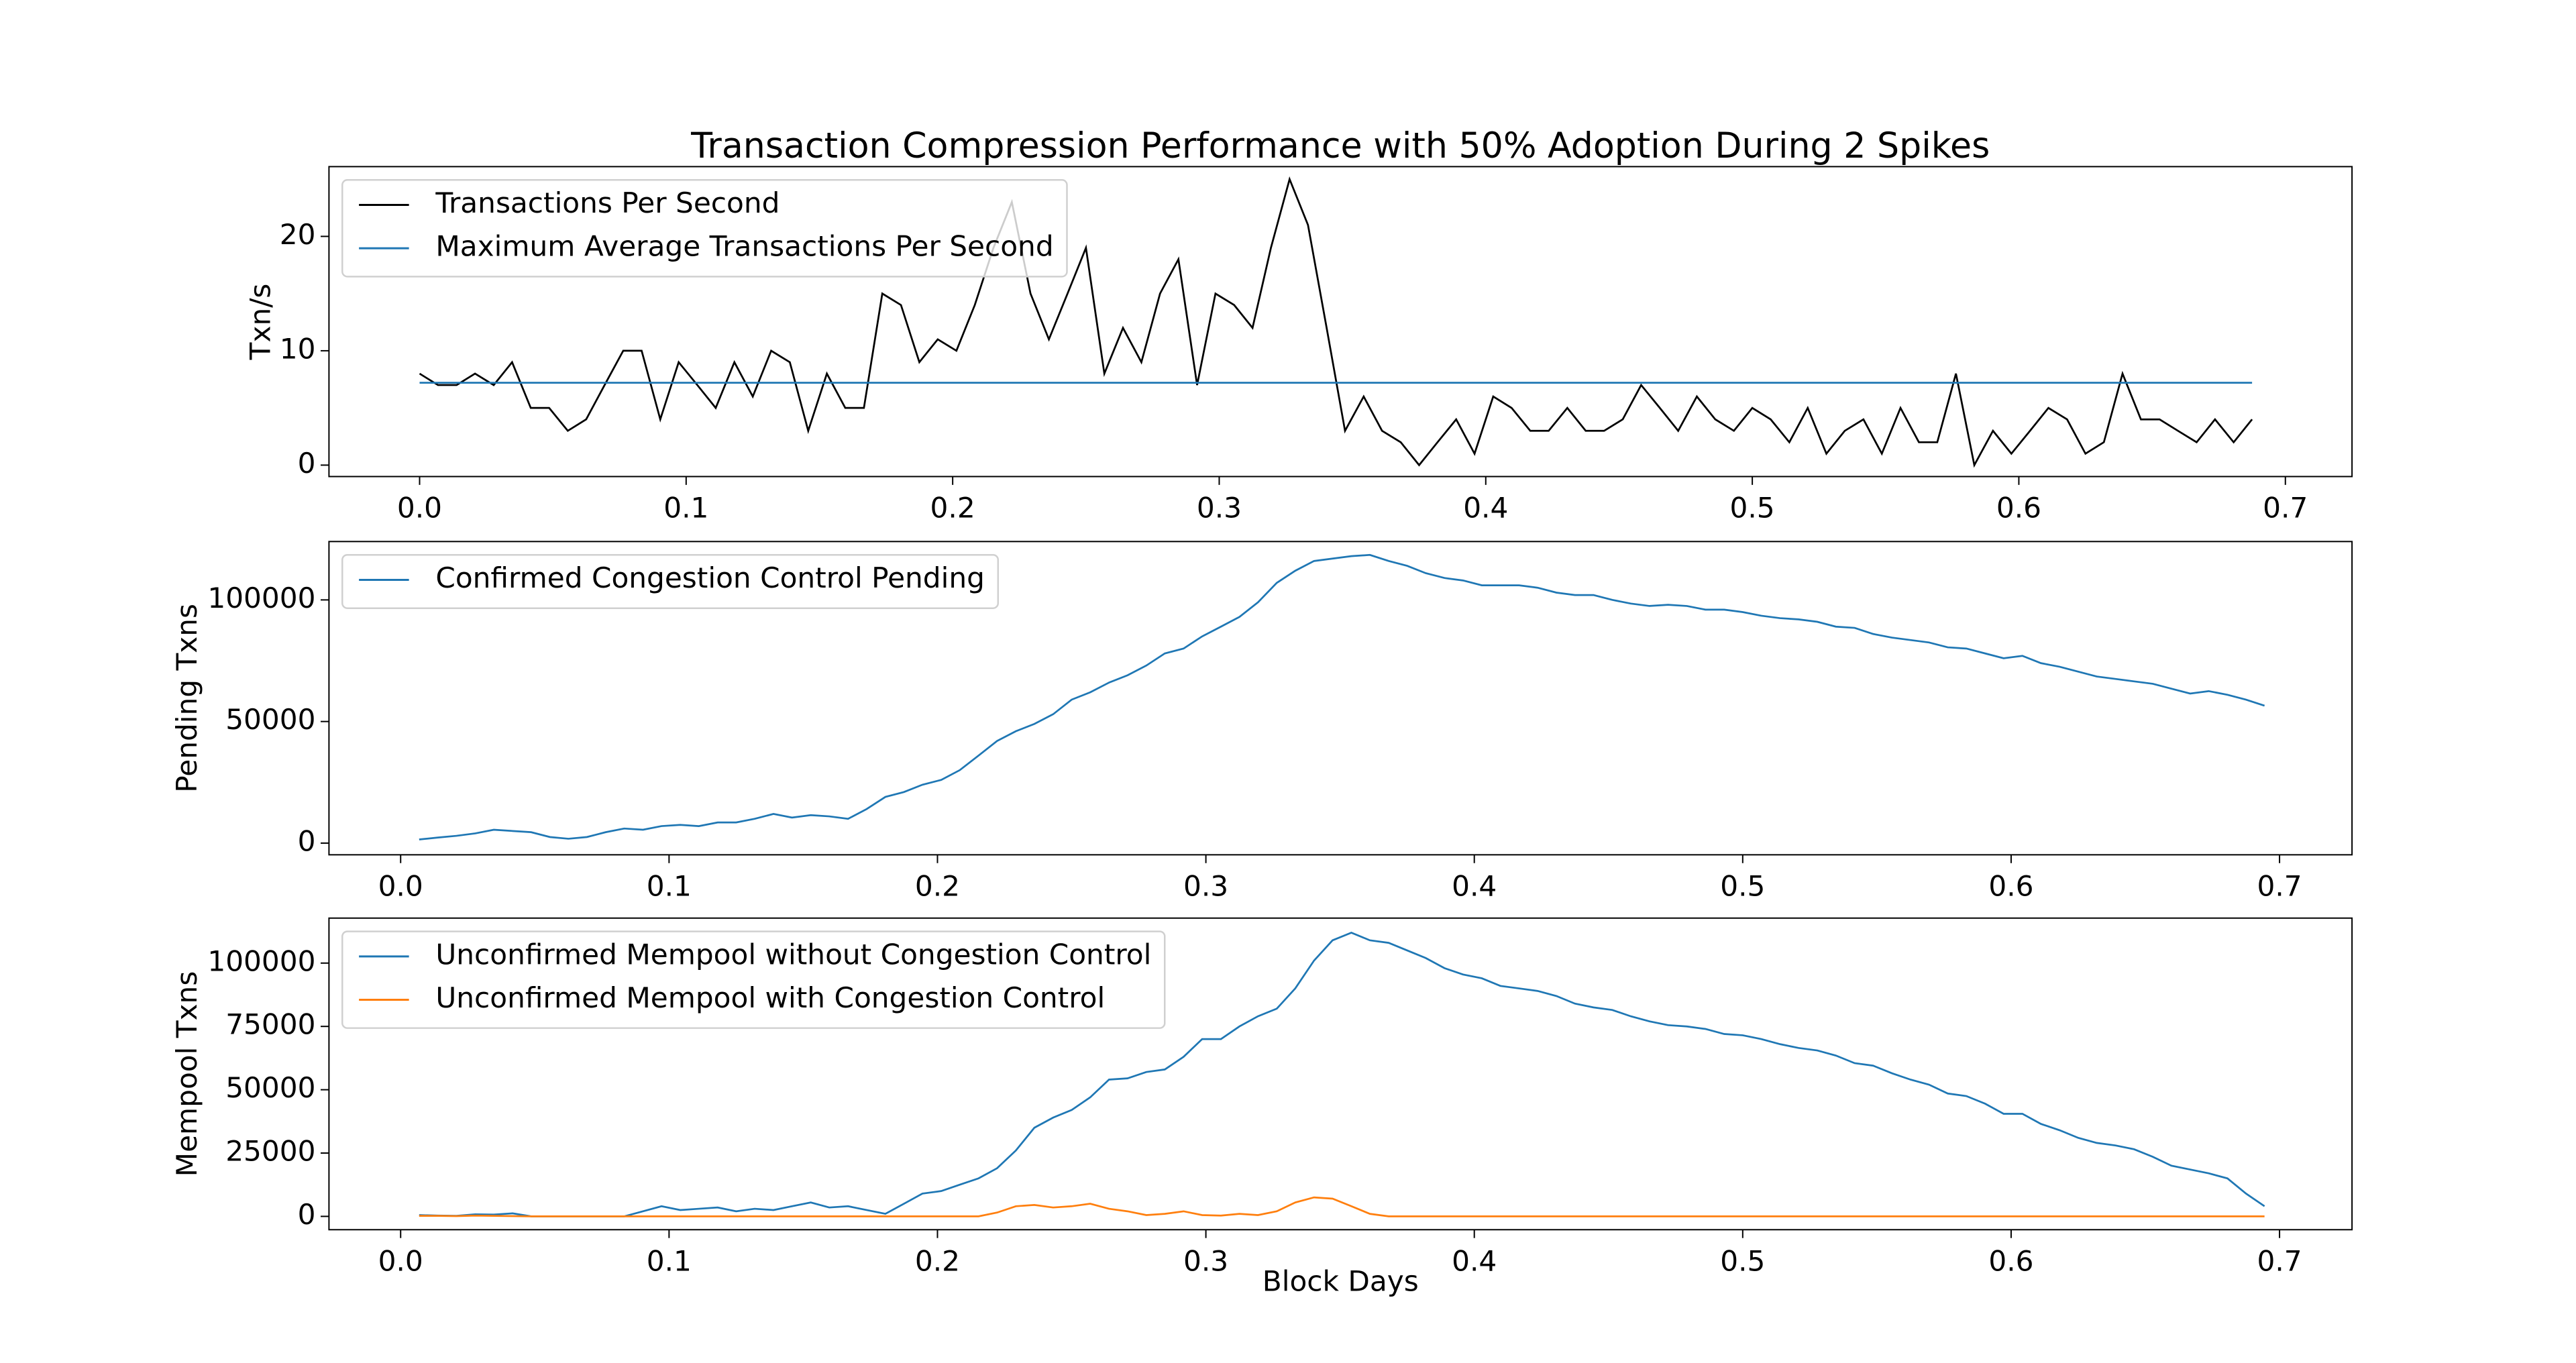  I want to click on y-axis-label: Pending Txns, so click(186, 699).